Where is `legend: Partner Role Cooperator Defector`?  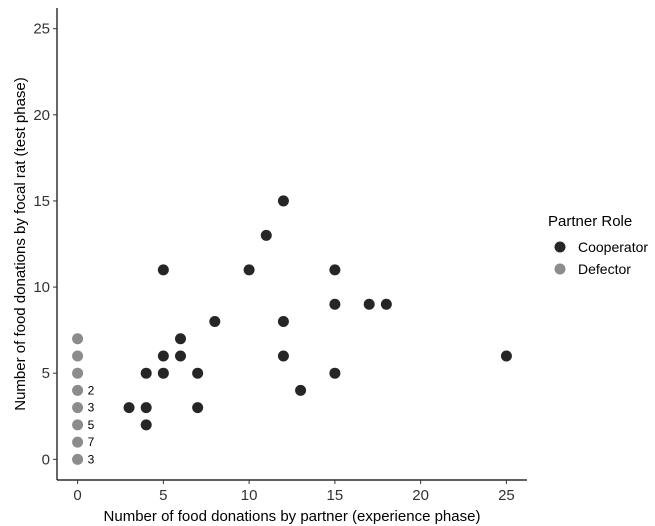
legend: Partner Role Cooperator Defector is located at coordinates (598, 245).